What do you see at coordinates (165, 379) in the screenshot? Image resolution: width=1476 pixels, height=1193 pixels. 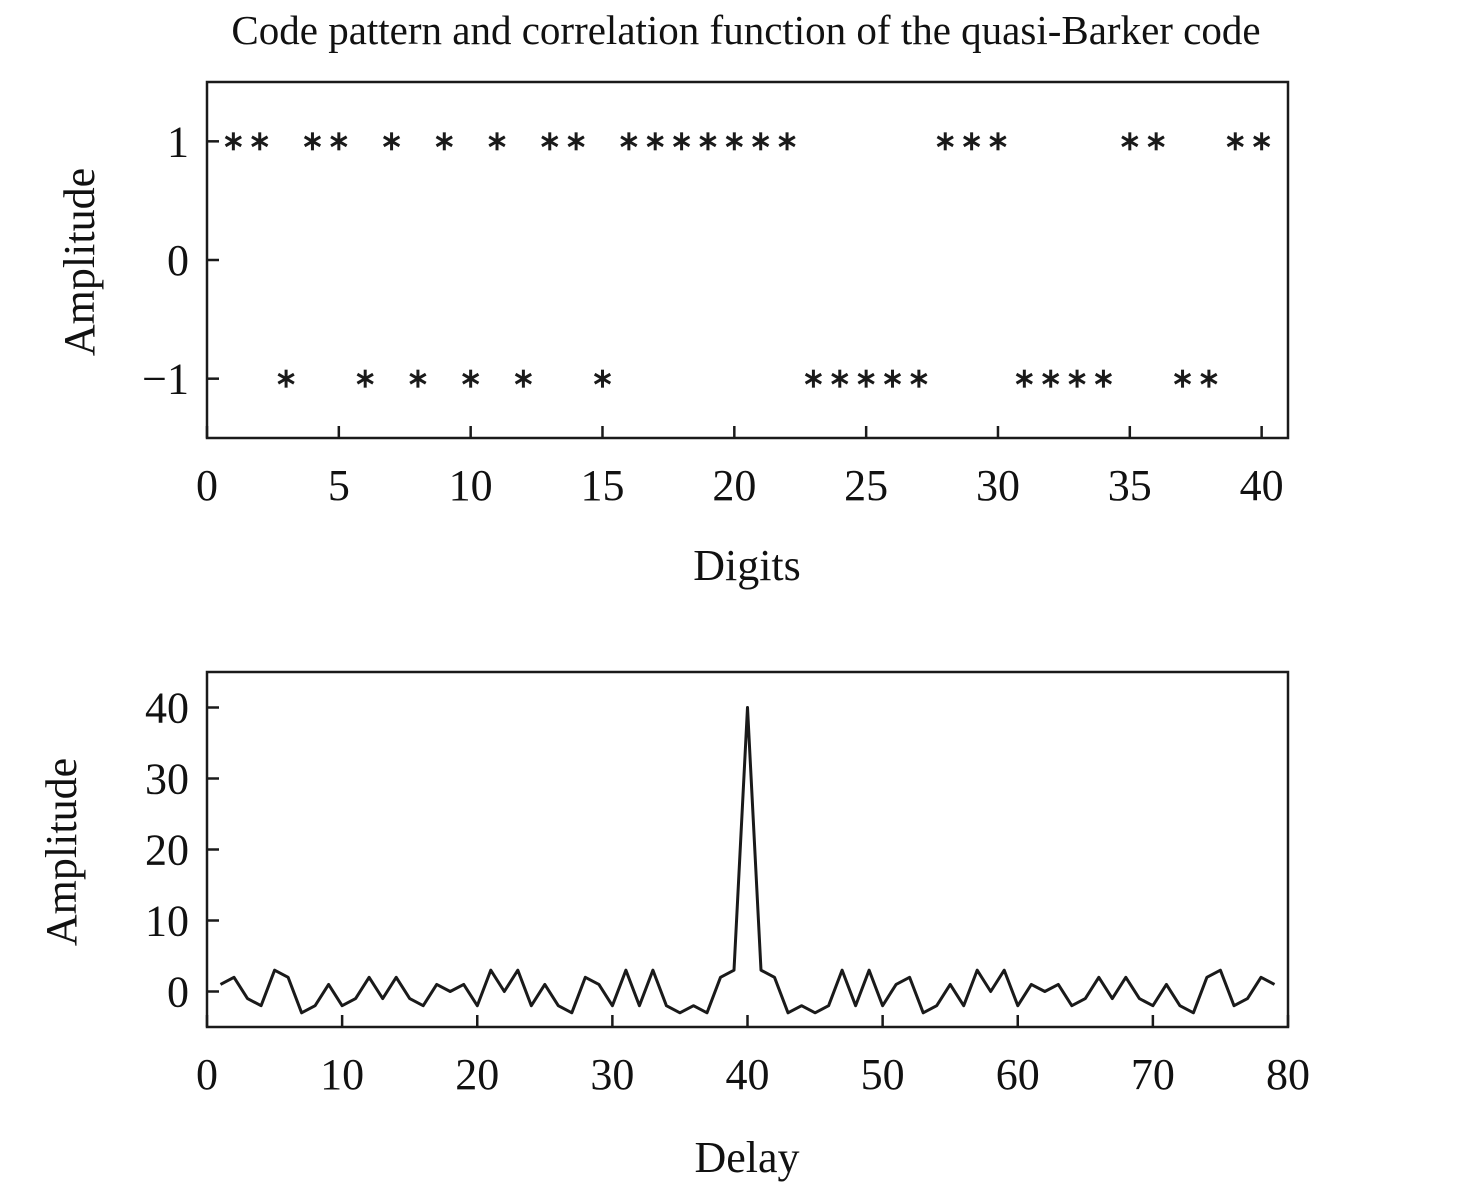 I see `y-tick-label: −1` at bounding box center [165, 379].